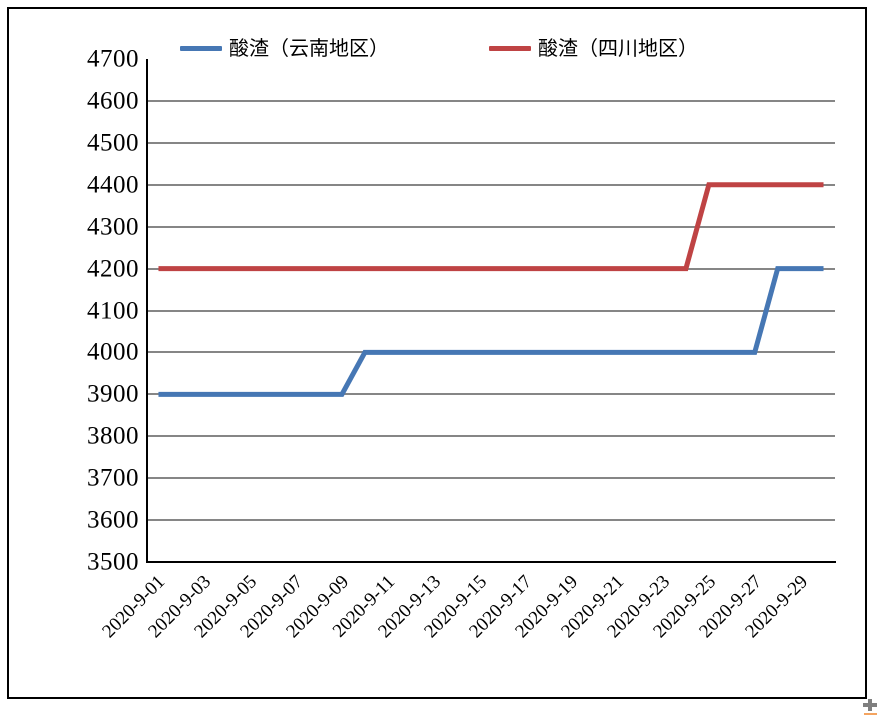 The height and width of the screenshot is (718, 879). I want to click on y-tick-label: 3800, so click(113, 436).